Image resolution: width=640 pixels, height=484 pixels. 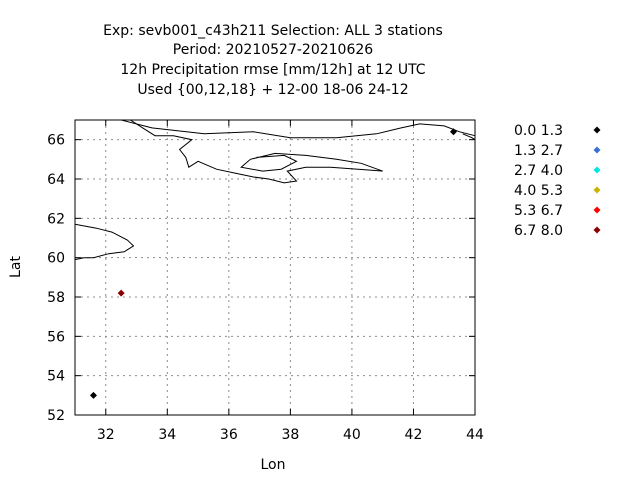 I want to click on x-tick-label: 38, so click(x=290, y=435).